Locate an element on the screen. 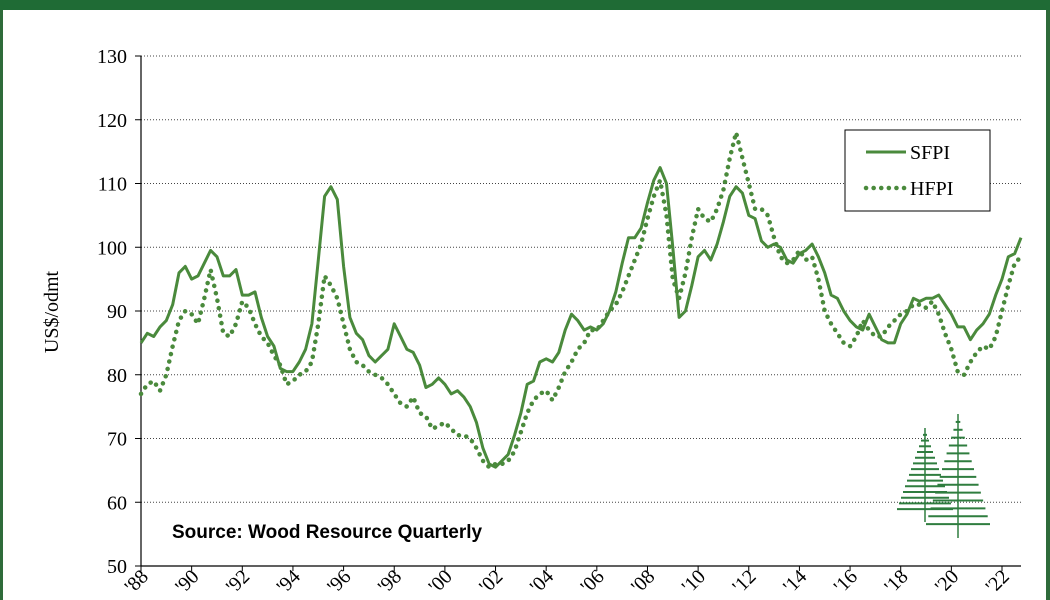 The width and height of the screenshot is (1050, 600). y-tick-label-100: 100 is located at coordinates (112, 248).